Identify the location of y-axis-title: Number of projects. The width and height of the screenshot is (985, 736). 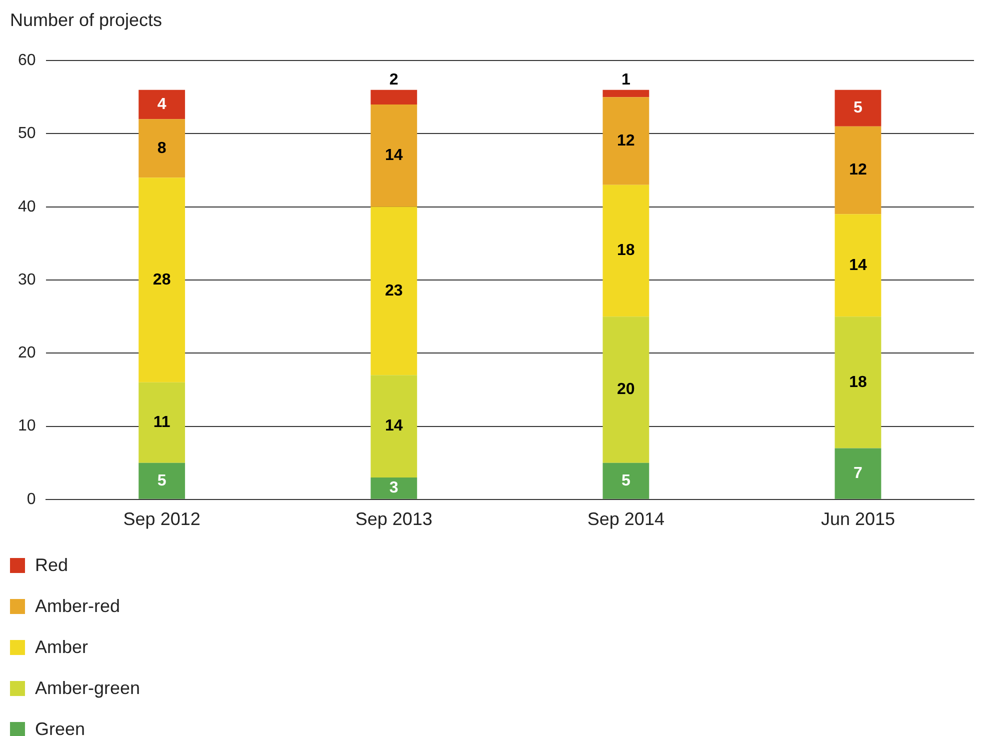
(87, 20).